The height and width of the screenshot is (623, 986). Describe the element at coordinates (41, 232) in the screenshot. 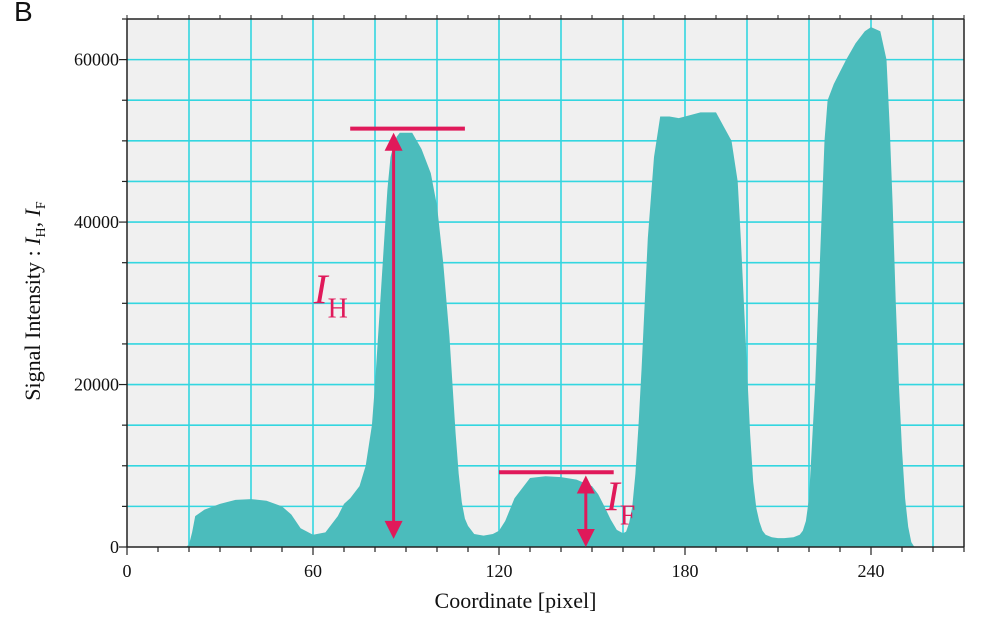

I see `y-axis-label-sub1: H` at that location.